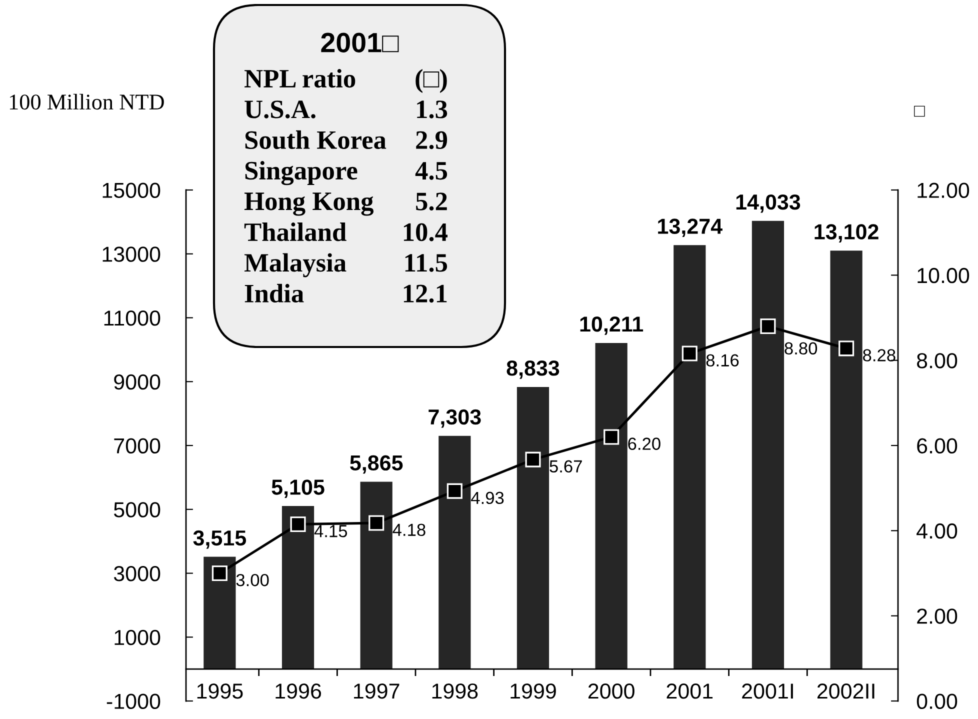  Describe the element at coordinates (252, 580) in the screenshot. I see `data-label: 3.00` at that location.